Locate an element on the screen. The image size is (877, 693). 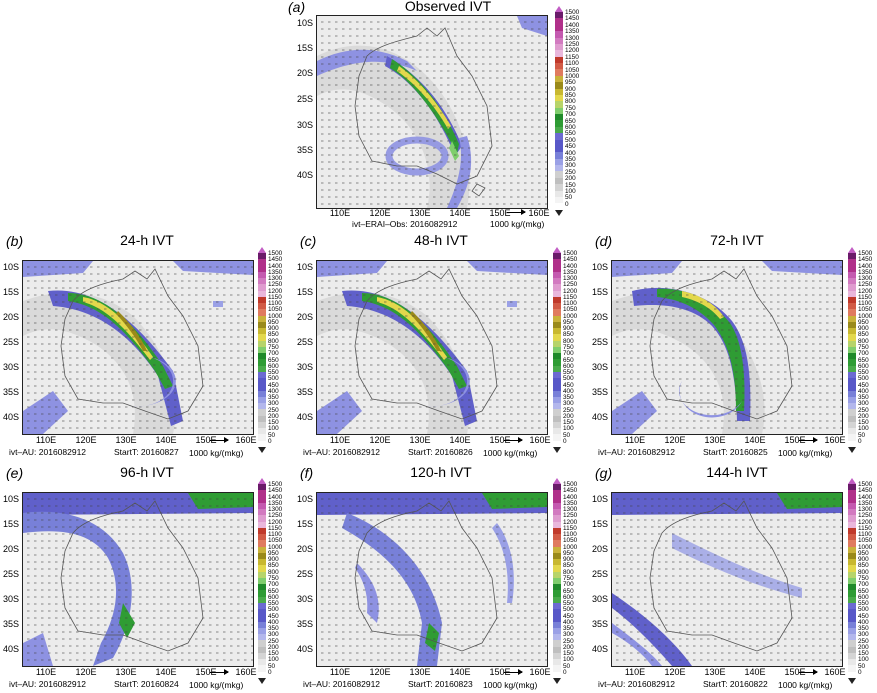
caption-source: ivt–ERAI–Obs: 2016082912 is located at coordinates (405, 224).